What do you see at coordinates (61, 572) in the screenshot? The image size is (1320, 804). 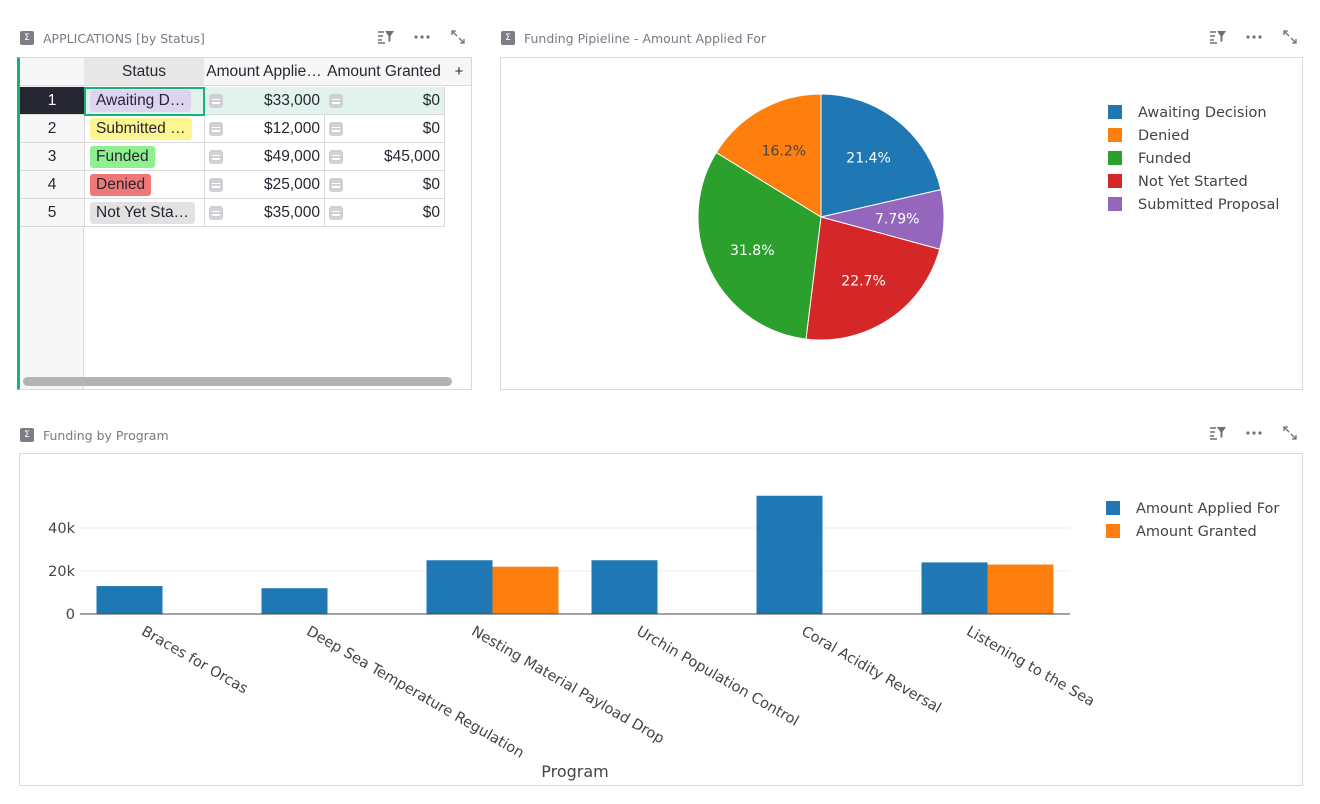 I see `y-tick-label: 20k` at bounding box center [61, 572].